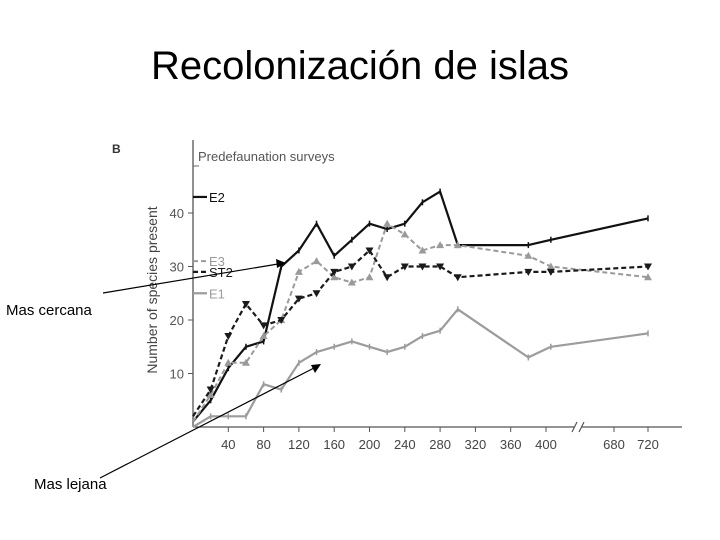  I want to click on y-tick-label: 10, so click(177, 374).